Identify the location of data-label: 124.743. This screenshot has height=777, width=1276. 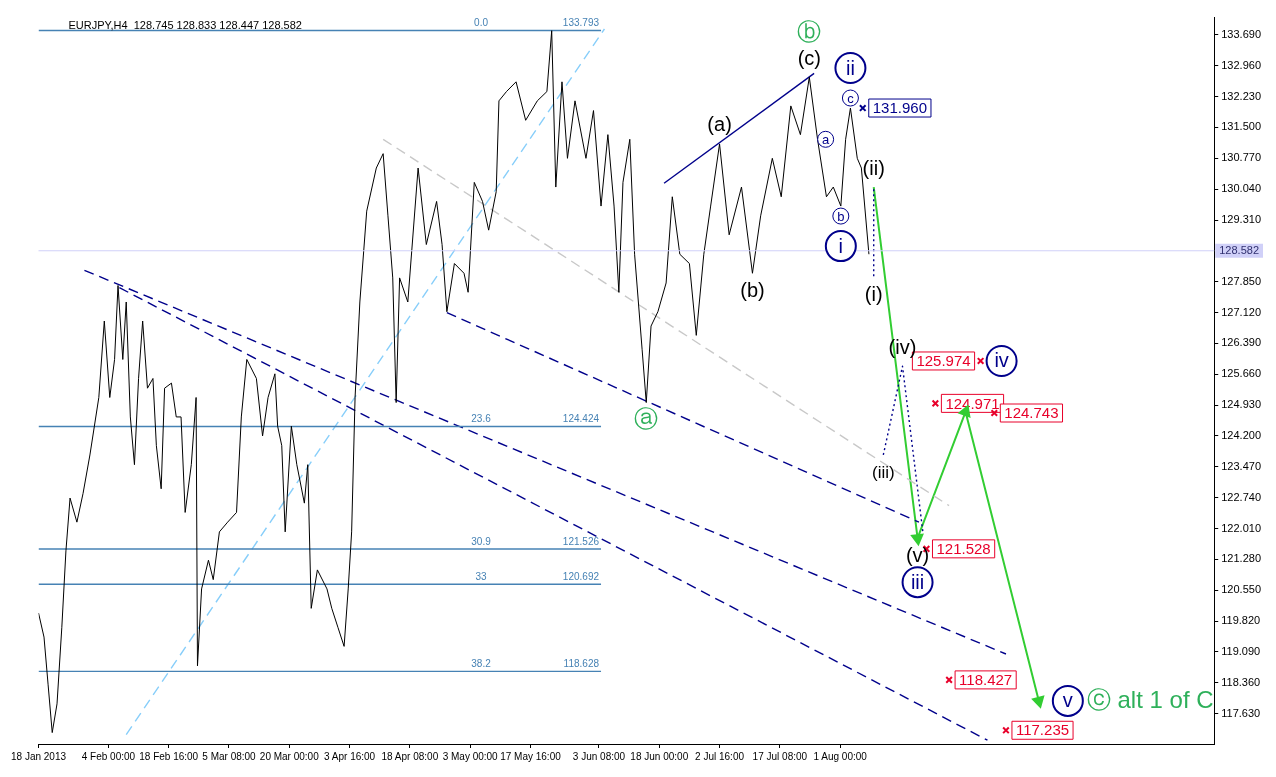
(1031, 413).